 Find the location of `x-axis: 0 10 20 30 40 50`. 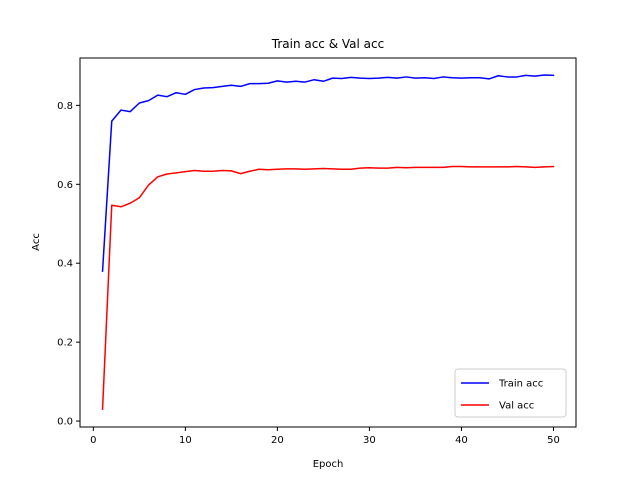

x-axis: 0 10 20 30 40 50 is located at coordinates (325, 436).